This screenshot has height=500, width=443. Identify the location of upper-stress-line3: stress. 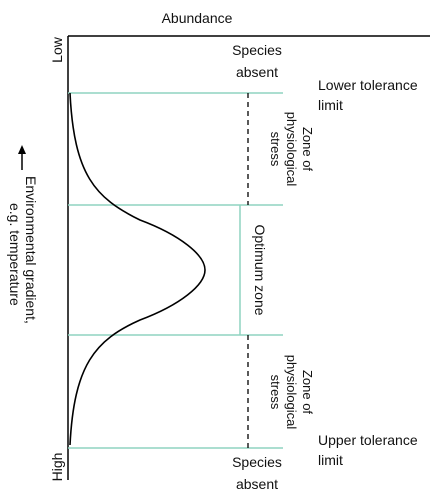
(275, 149).